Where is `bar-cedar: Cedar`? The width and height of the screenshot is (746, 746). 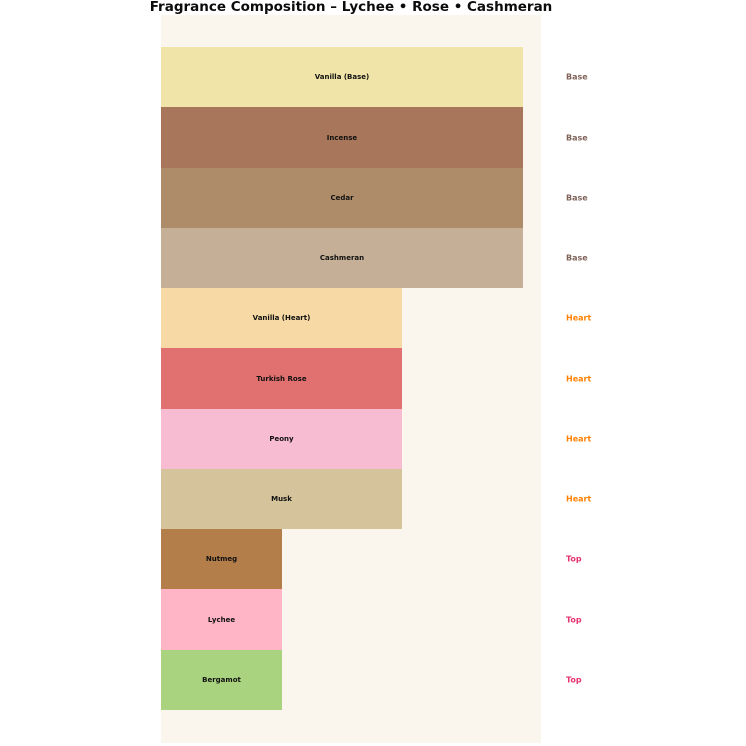
bar-cedar: Cedar is located at coordinates (342, 198).